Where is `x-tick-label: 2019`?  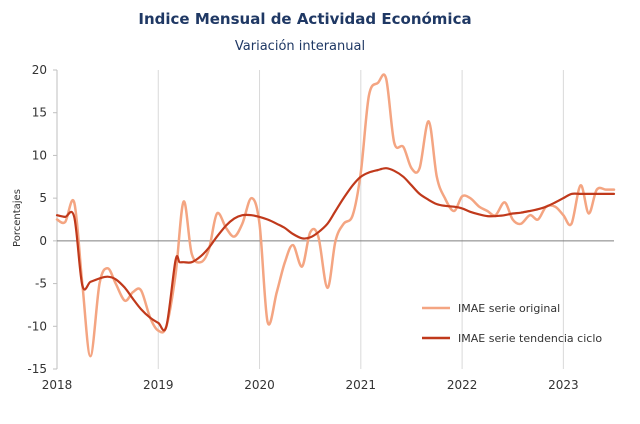 x-tick-label: 2019 is located at coordinates (158, 385).